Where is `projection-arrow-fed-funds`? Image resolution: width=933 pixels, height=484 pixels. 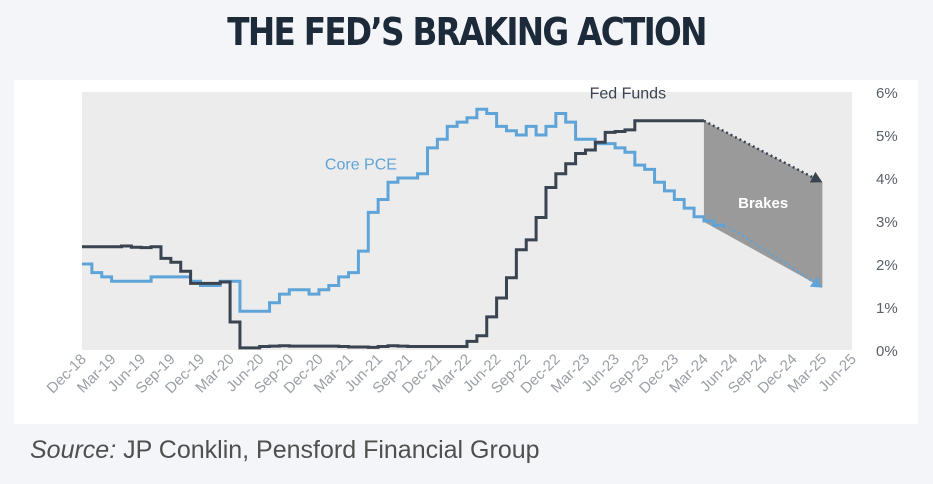
projection-arrow-fed-funds is located at coordinates (816, 177).